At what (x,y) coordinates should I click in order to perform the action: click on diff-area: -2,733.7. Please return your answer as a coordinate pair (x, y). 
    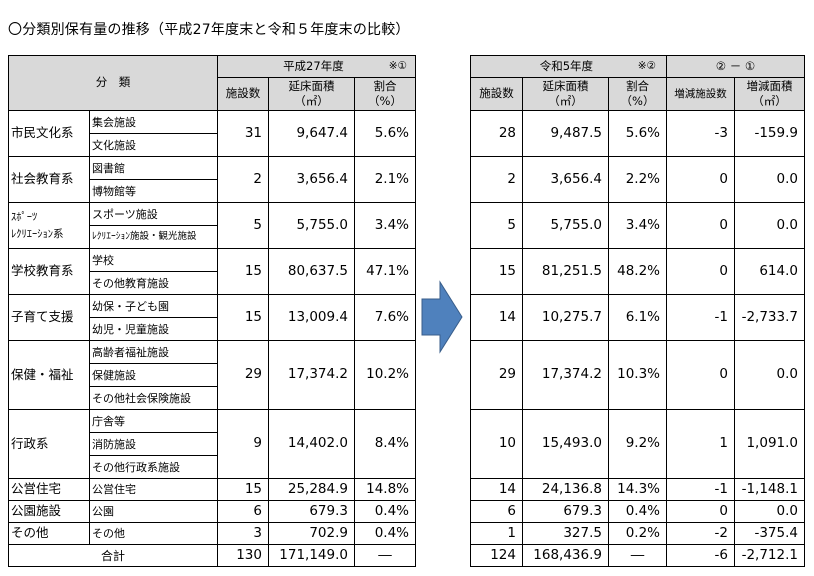
    Looking at the image, I should click on (769, 317).